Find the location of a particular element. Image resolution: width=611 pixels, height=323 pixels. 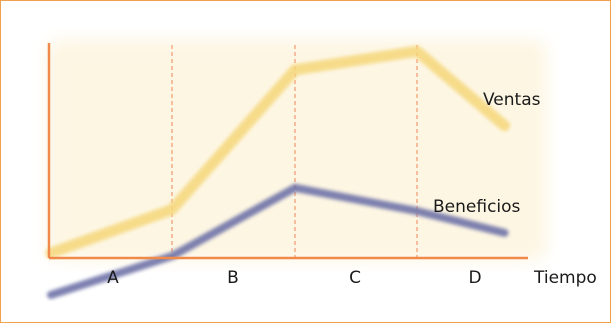

series-label-ventas: Ventas is located at coordinates (512, 100).